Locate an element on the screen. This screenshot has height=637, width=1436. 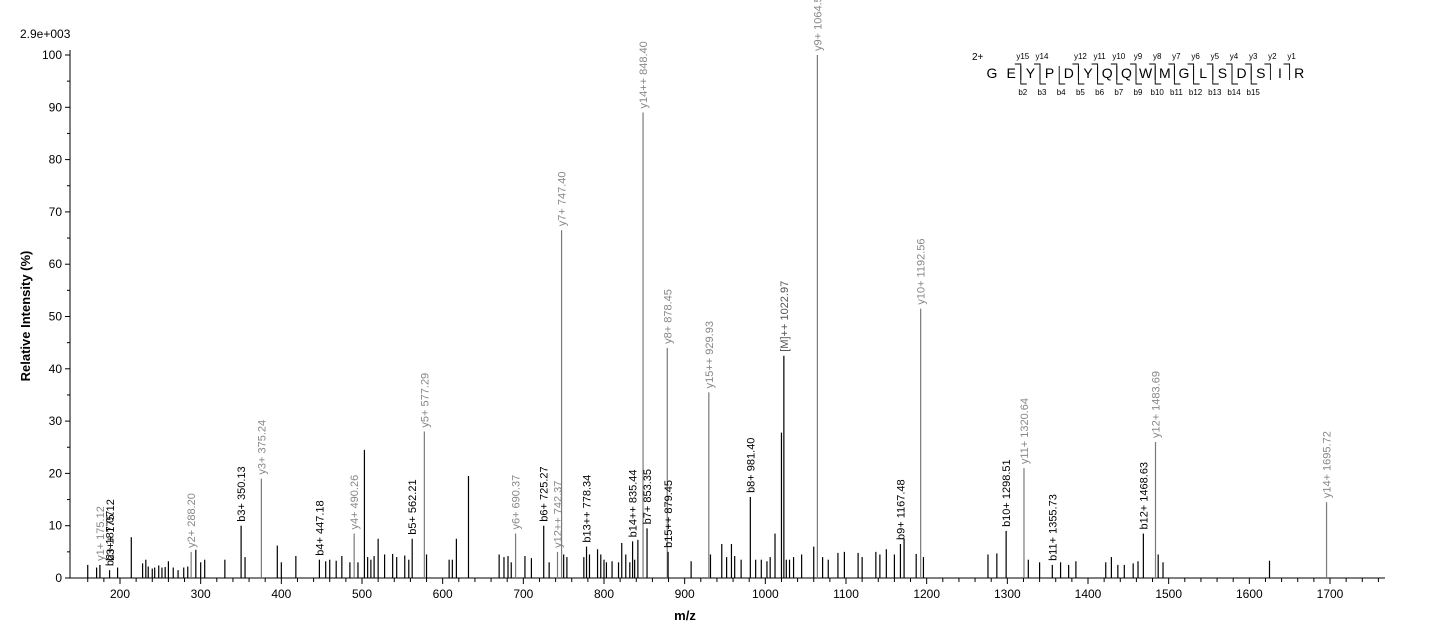
sequence-residue: I is located at coordinates (1280, 73).